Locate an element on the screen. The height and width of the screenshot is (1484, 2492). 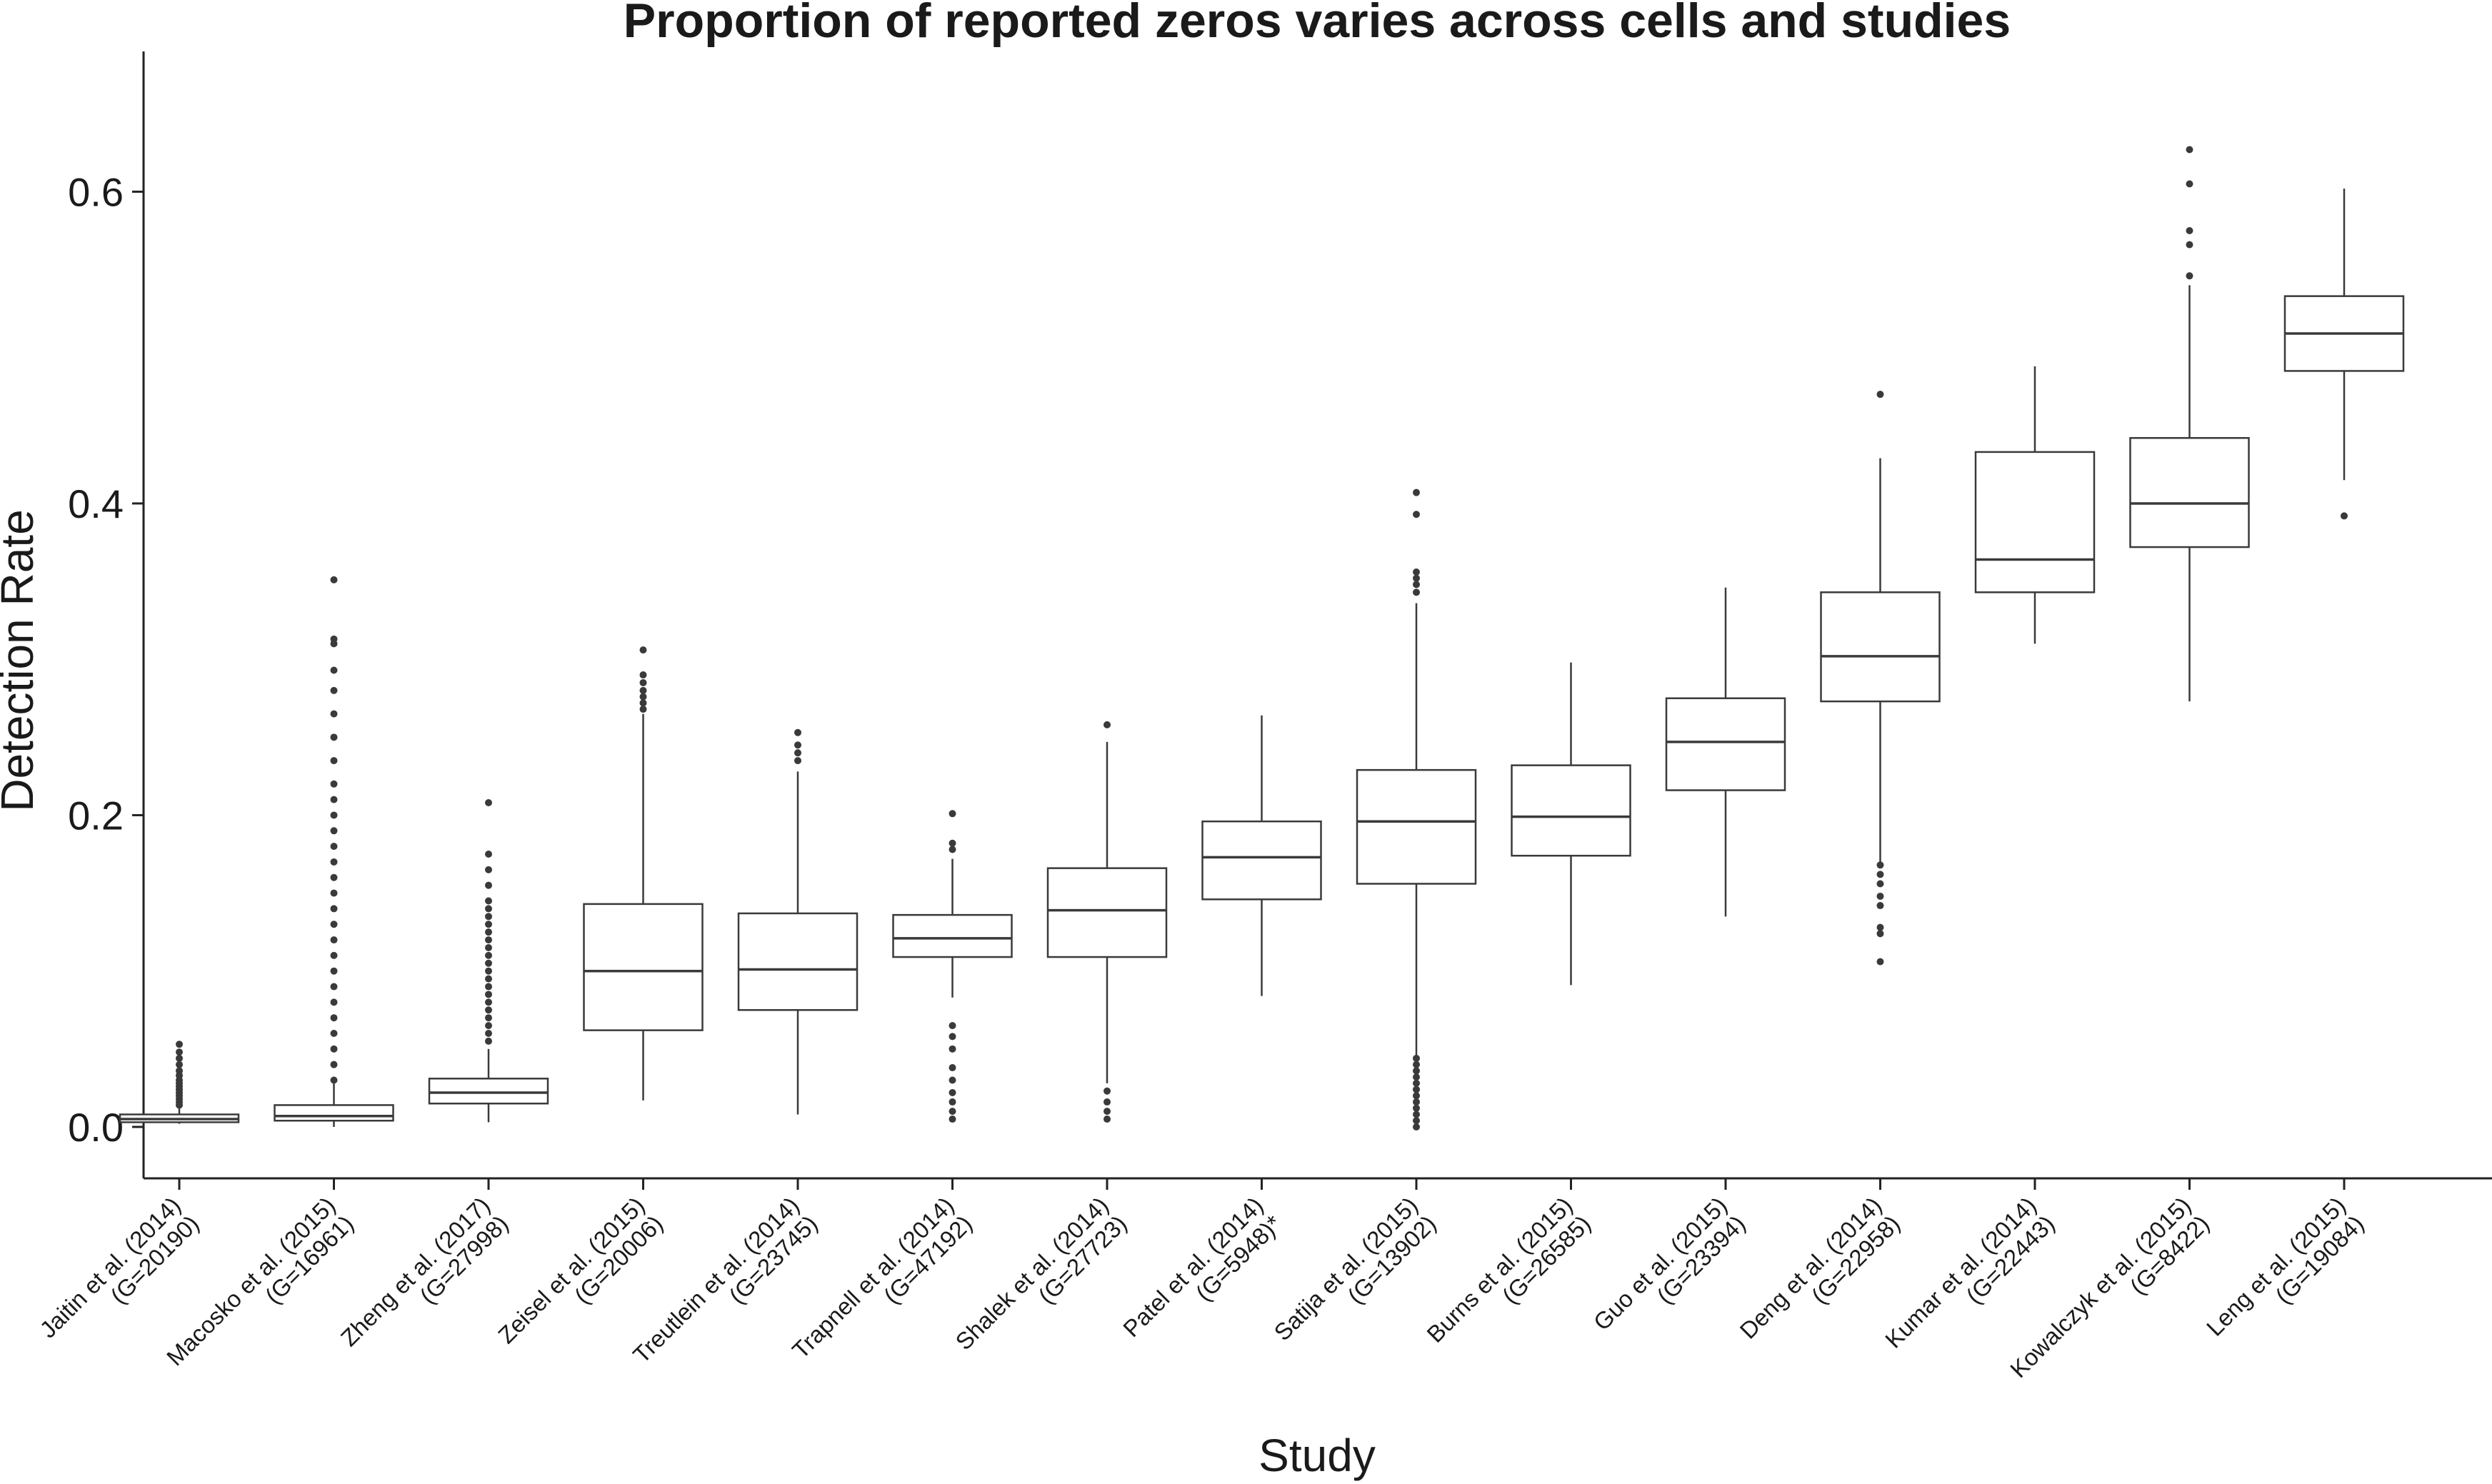
x-tick-label: Patel et al. (2014)(G=5948)* is located at coordinates (1202, 1276).